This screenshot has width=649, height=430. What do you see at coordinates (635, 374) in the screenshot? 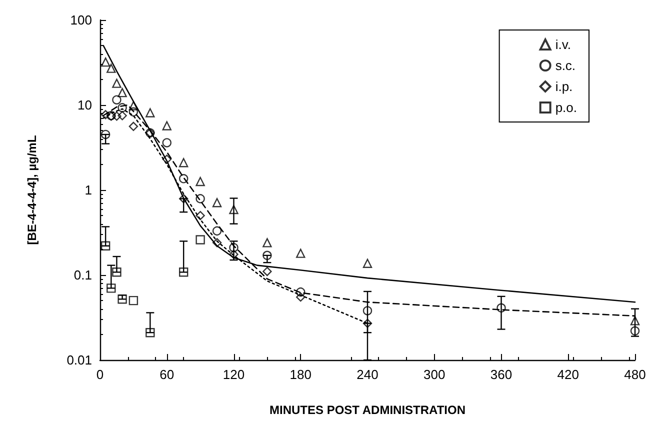
I see `x-tick-label: 480` at bounding box center [635, 374].